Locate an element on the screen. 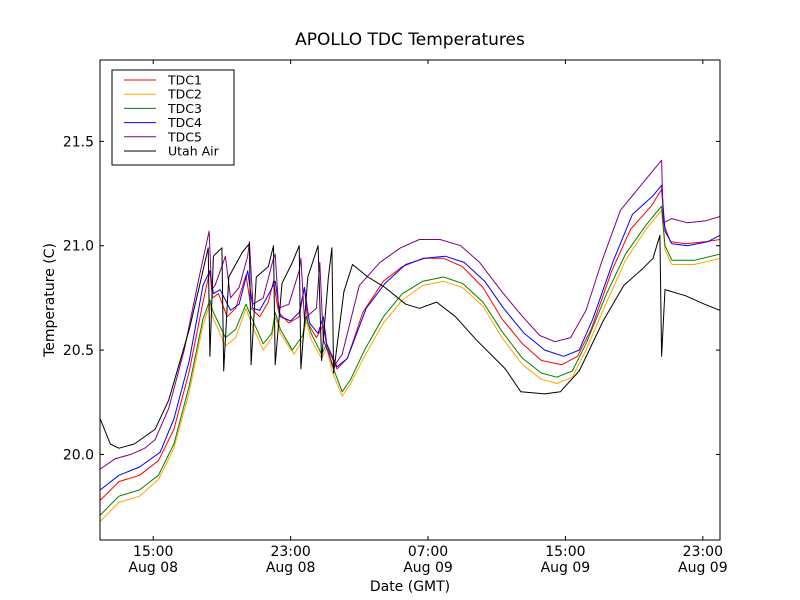 This screenshot has width=800, height=600. legend-label: TDC2 is located at coordinates (184, 94).